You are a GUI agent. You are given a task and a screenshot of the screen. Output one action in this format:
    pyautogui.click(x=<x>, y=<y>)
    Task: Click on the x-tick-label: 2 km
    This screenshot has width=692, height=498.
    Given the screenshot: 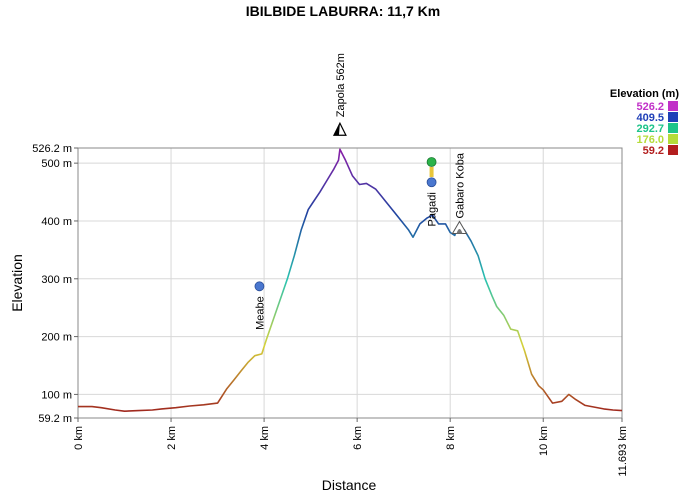 What is the action you would take?
    pyautogui.click(x=172, y=438)
    